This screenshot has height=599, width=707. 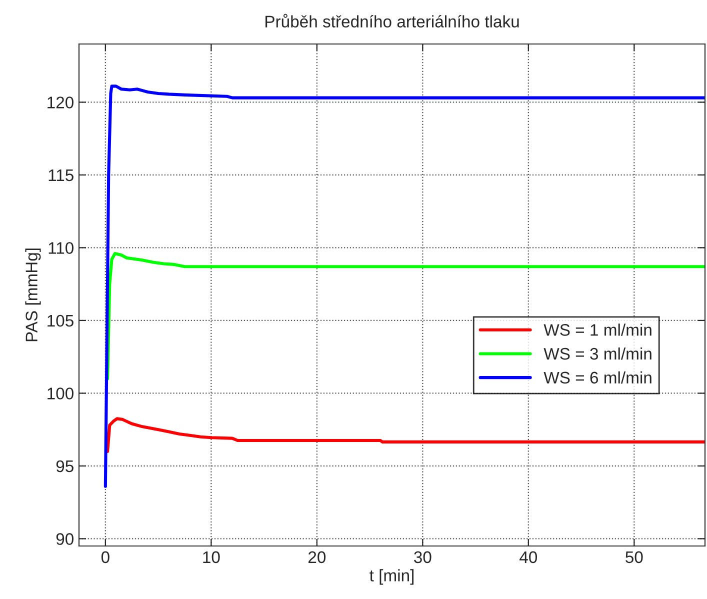 What do you see at coordinates (529, 557) in the screenshot?
I see `x-tick-label: 40` at bounding box center [529, 557].